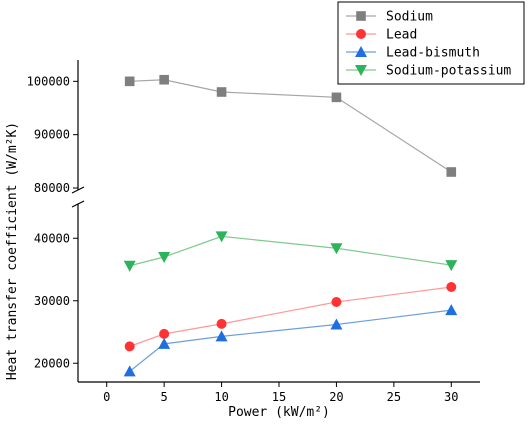 The height and width of the screenshot is (434, 529). Describe the element at coordinates (394, 397) in the screenshot. I see `x-tick-label: 25` at that location.